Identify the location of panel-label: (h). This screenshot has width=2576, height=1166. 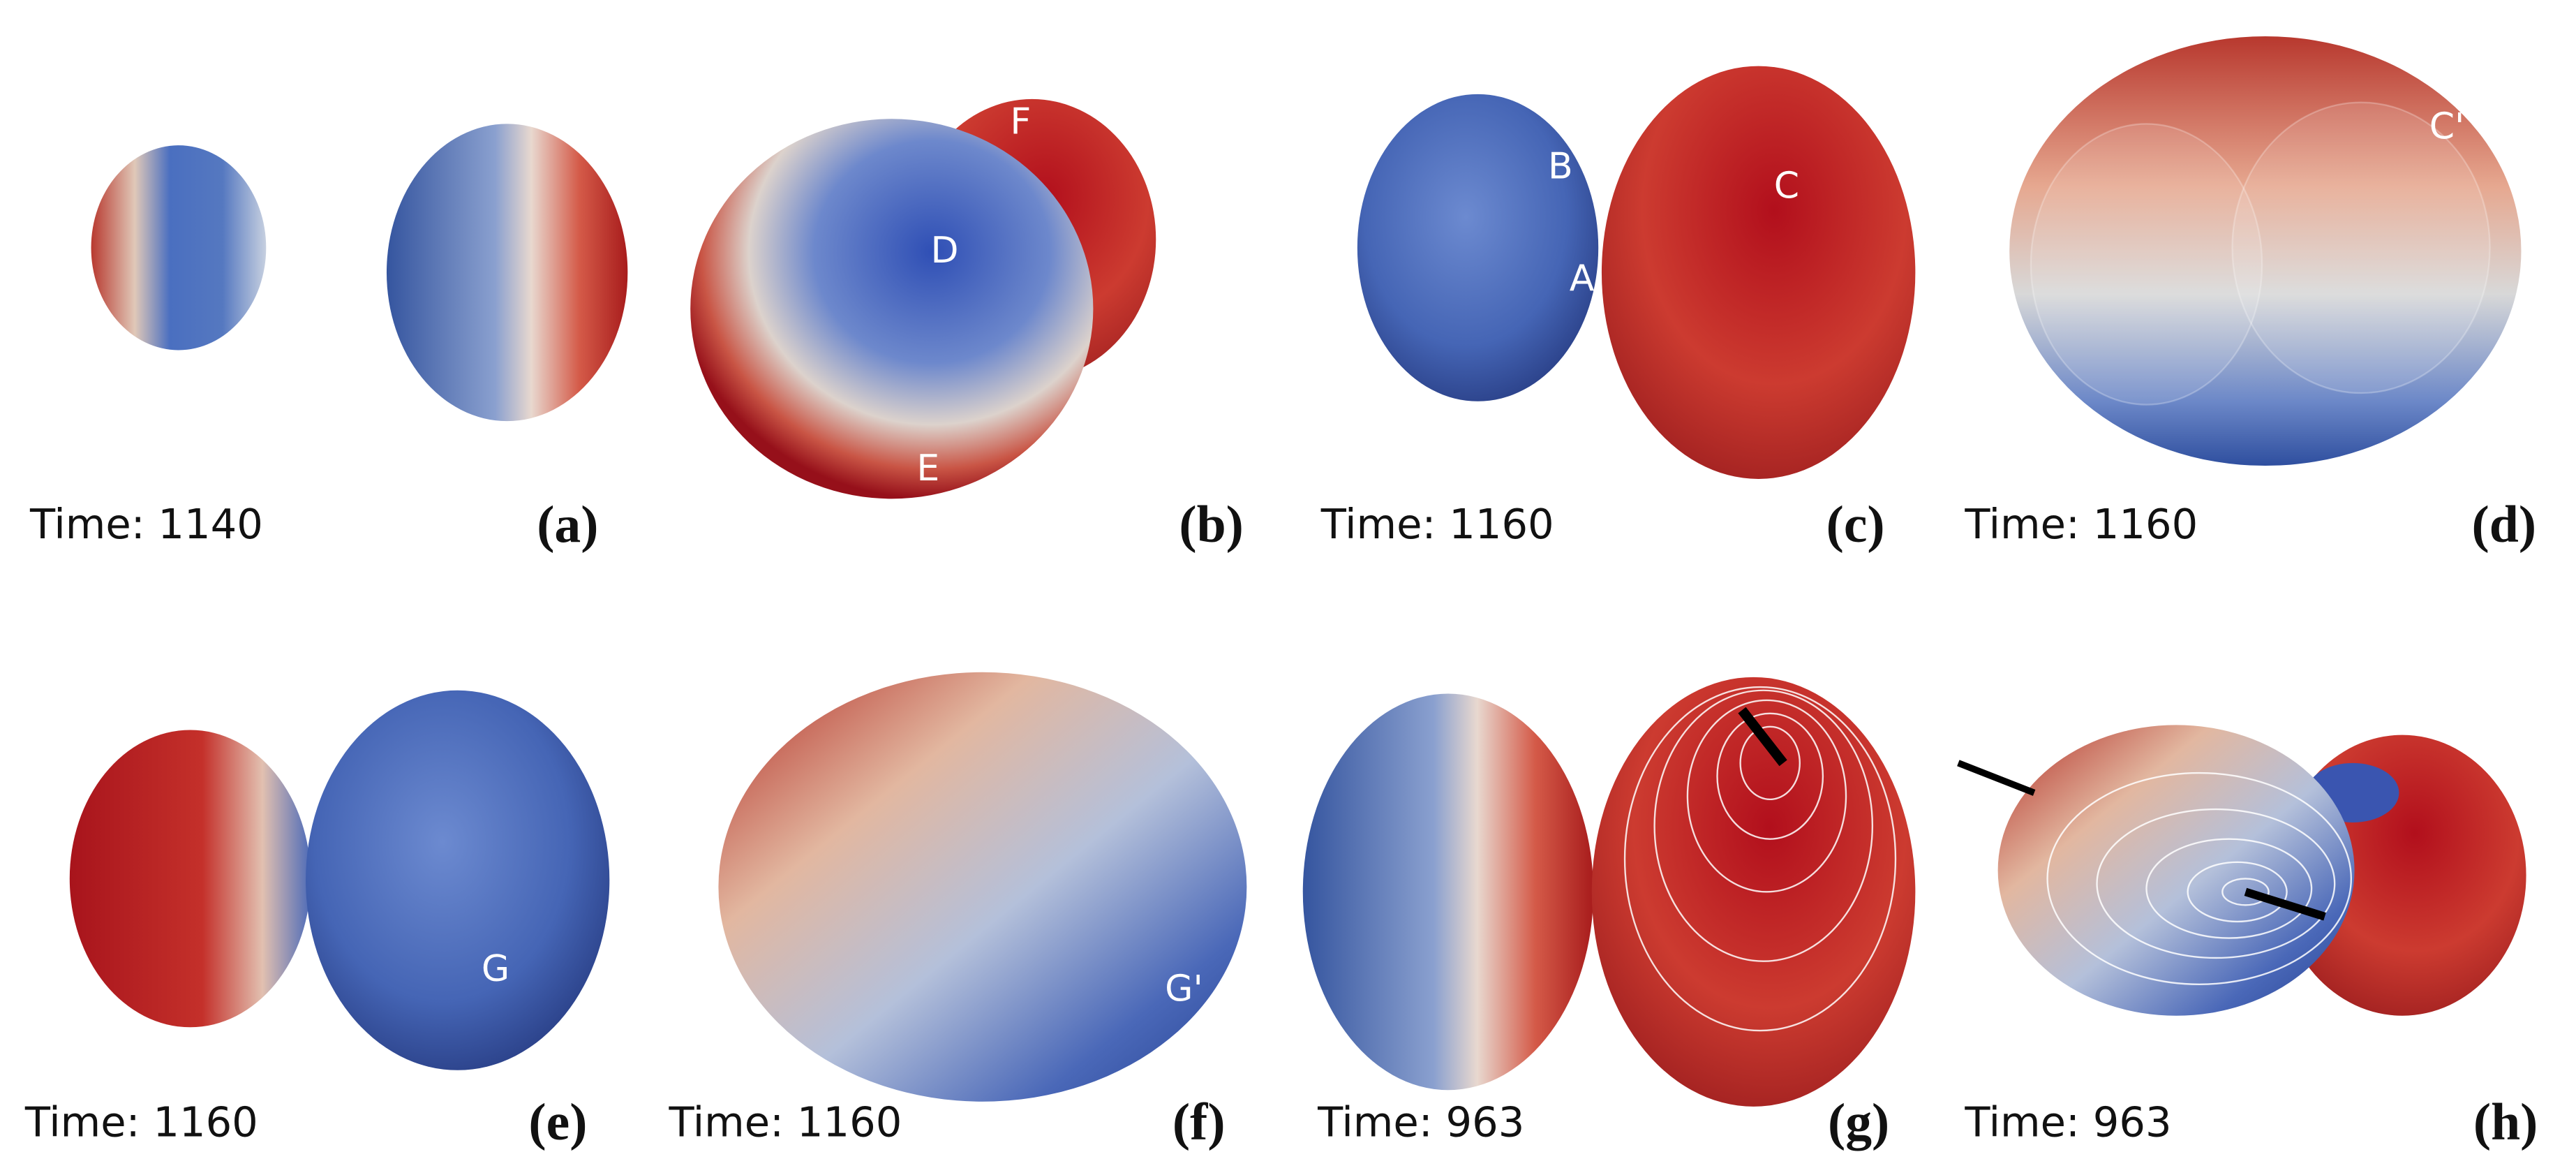
(2505, 1122).